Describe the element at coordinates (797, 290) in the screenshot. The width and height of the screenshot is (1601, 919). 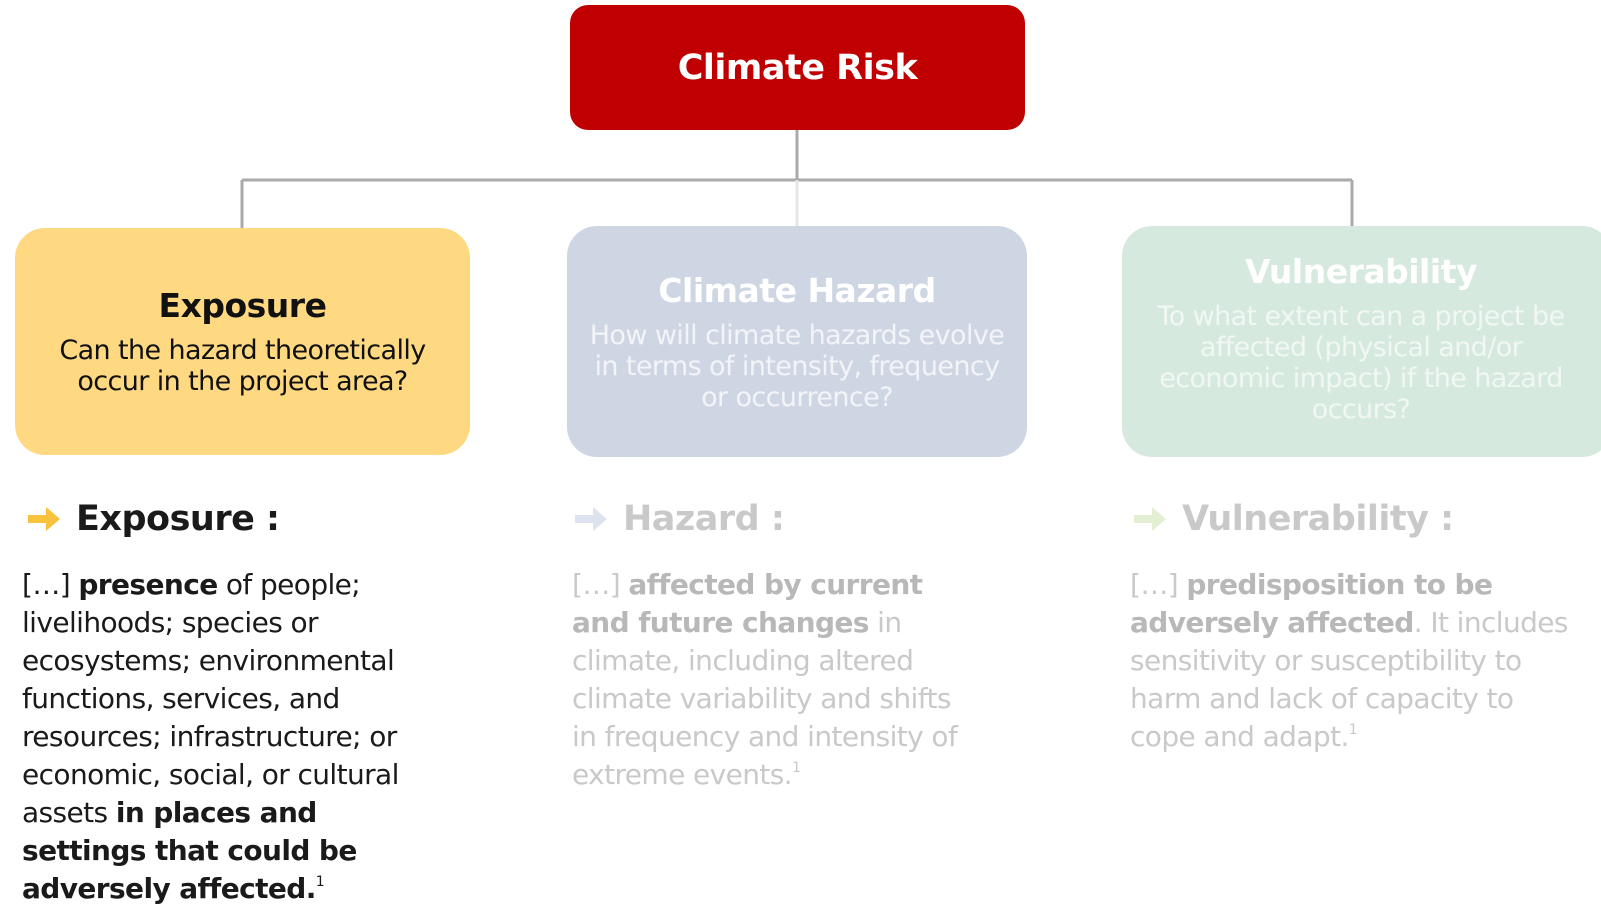
I see `node-title: Climate Hazard` at that location.